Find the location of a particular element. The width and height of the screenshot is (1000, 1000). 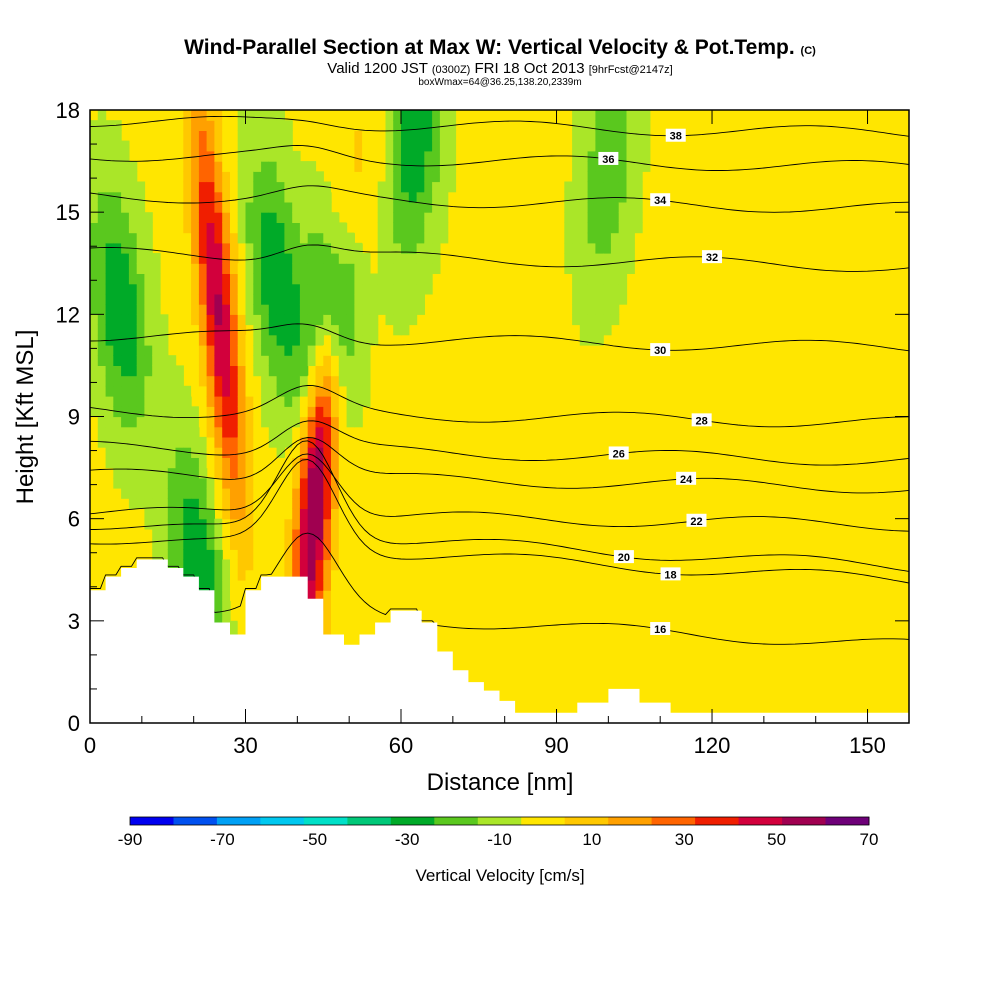

colorbar-swatch is located at coordinates (369, 821).